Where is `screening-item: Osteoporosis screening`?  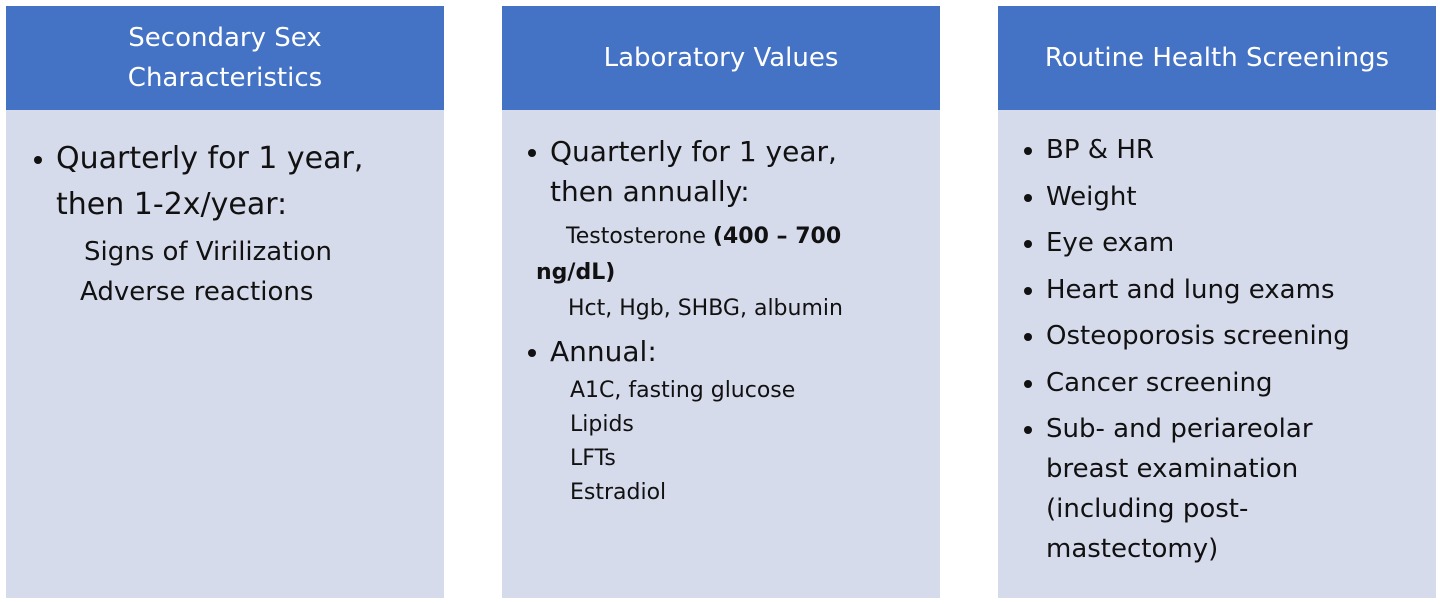 screening-item: Osteoporosis screening is located at coordinates (1187, 336).